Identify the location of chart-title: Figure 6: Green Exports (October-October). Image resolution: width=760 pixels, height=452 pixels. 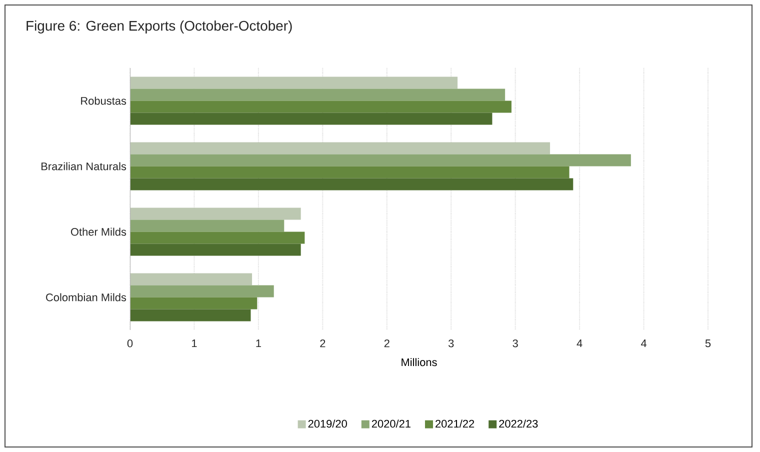
(159, 27).